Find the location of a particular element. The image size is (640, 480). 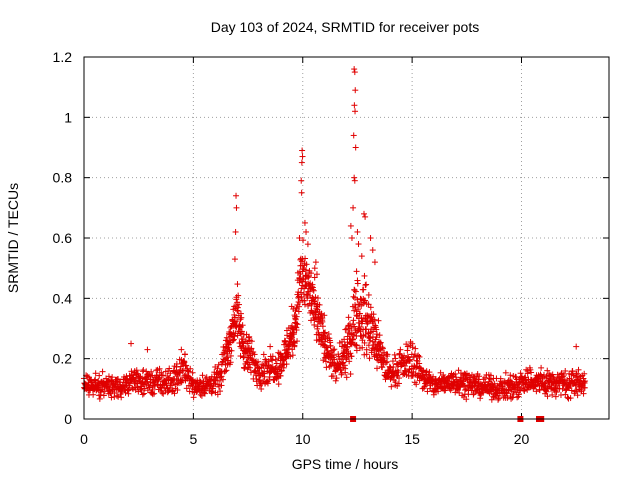

y-tick-label: 0.6 is located at coordinates (63, 238).